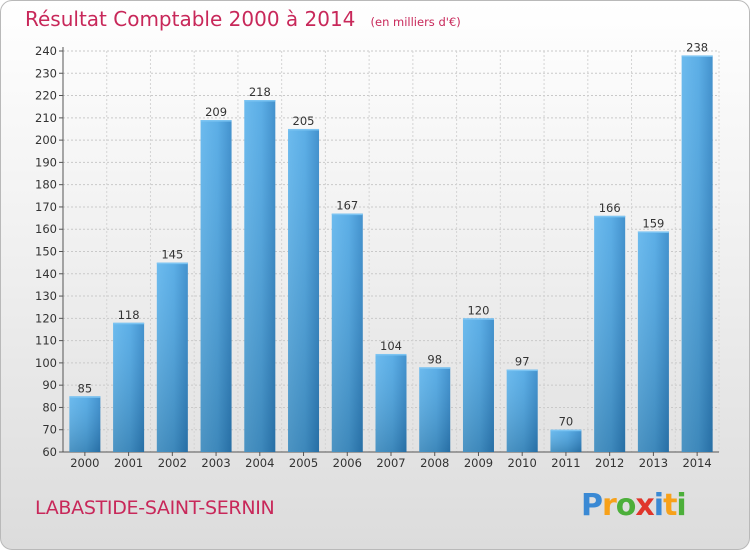 The width and height of the screenshot is (750, 550). What do you see at coordinates (634, 505) in the screenshot?
I see `proxiti-logo: Proxiti` at bounding box center [634, 505].